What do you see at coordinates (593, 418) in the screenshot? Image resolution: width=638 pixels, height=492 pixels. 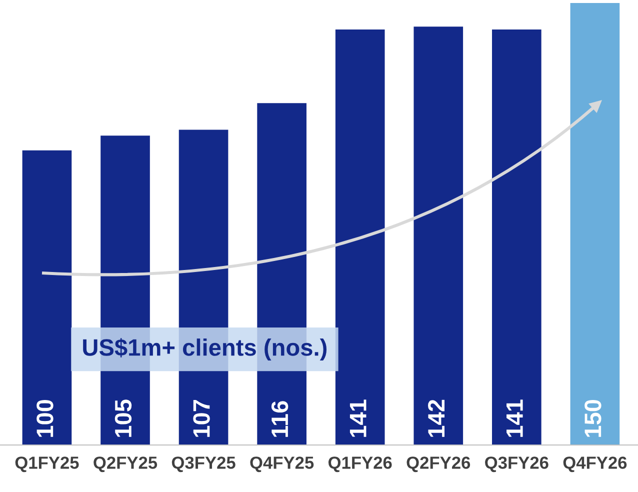 I see `data-label: 150` at bounding box center [593, 418].